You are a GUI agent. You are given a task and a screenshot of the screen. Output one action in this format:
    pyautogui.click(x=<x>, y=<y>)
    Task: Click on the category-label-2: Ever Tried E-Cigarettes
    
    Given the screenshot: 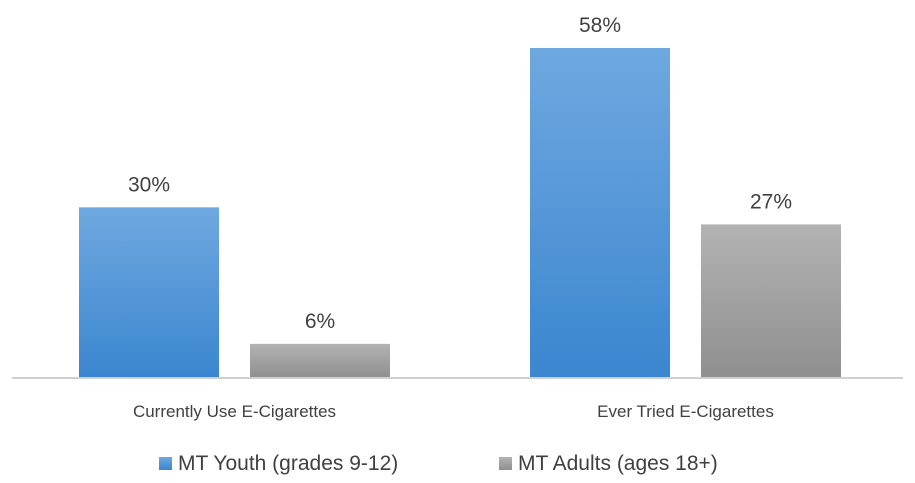 What is the action you would take?
    pyautogui.click(x=685, y=411)
    